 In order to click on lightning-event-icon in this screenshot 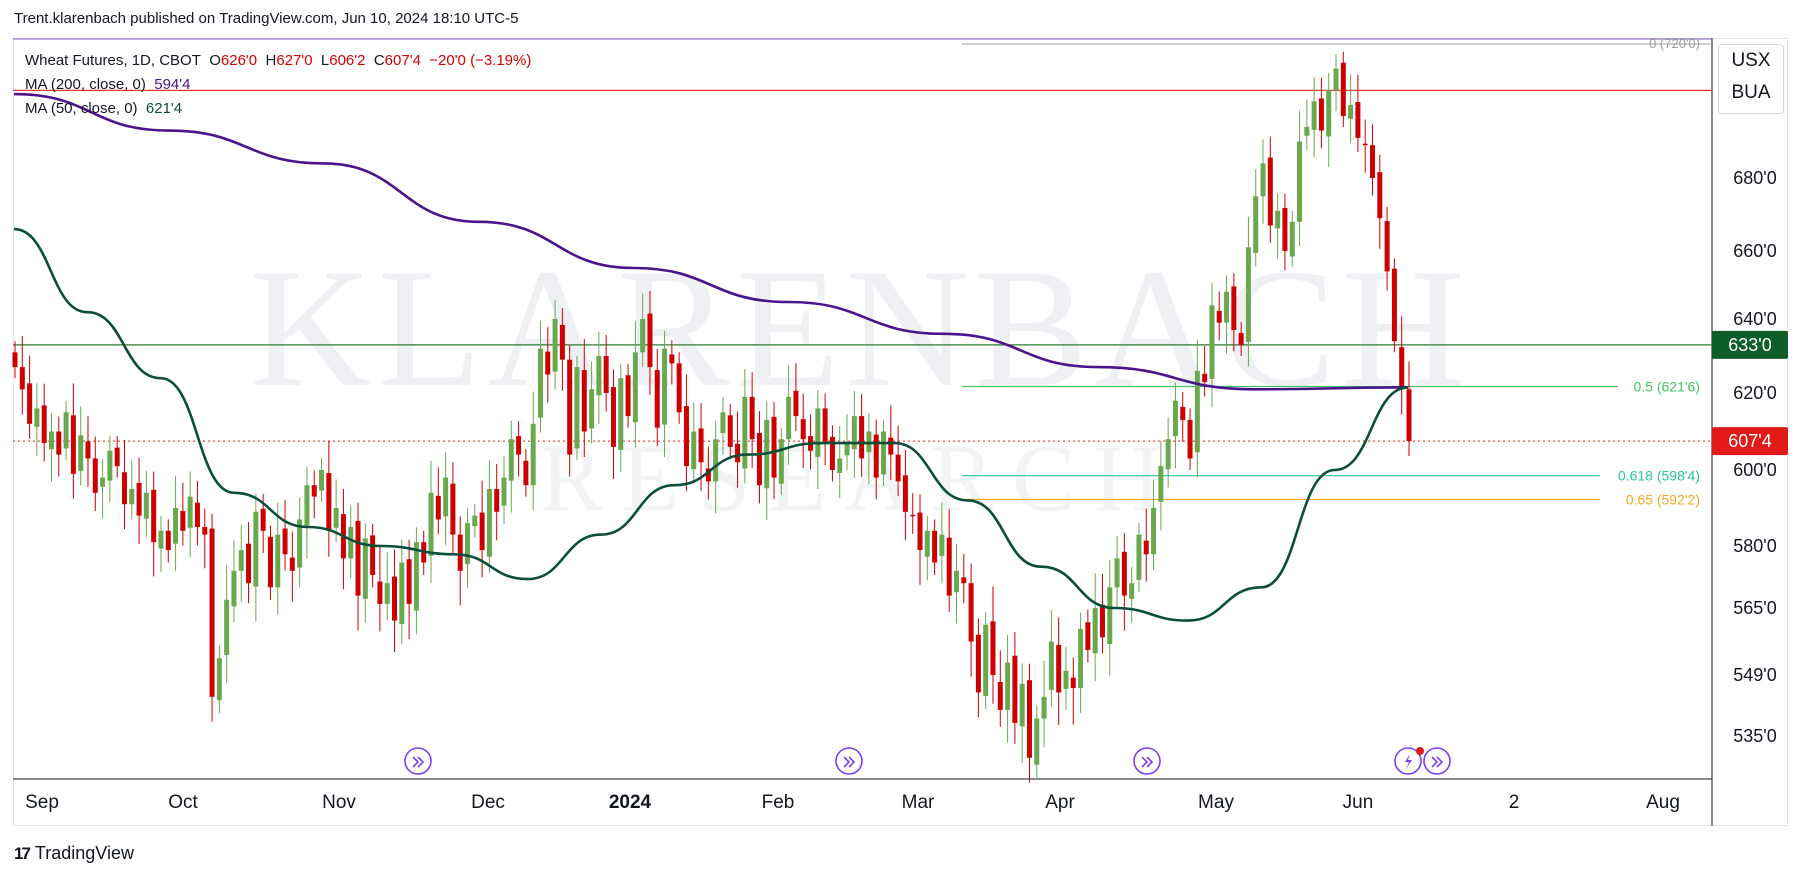, I will do `click(1408, 761)`.